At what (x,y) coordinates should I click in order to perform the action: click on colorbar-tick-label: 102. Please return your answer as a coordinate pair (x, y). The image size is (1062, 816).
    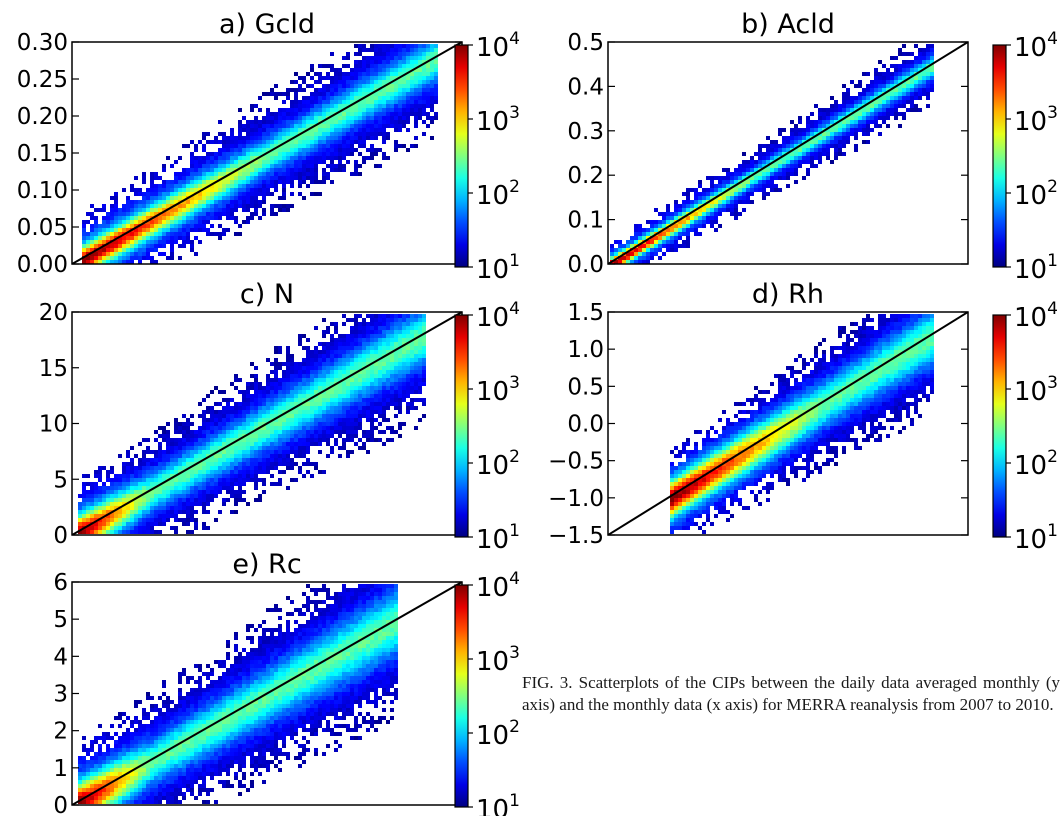
    Looking at the image, I should click on (1036, 194).